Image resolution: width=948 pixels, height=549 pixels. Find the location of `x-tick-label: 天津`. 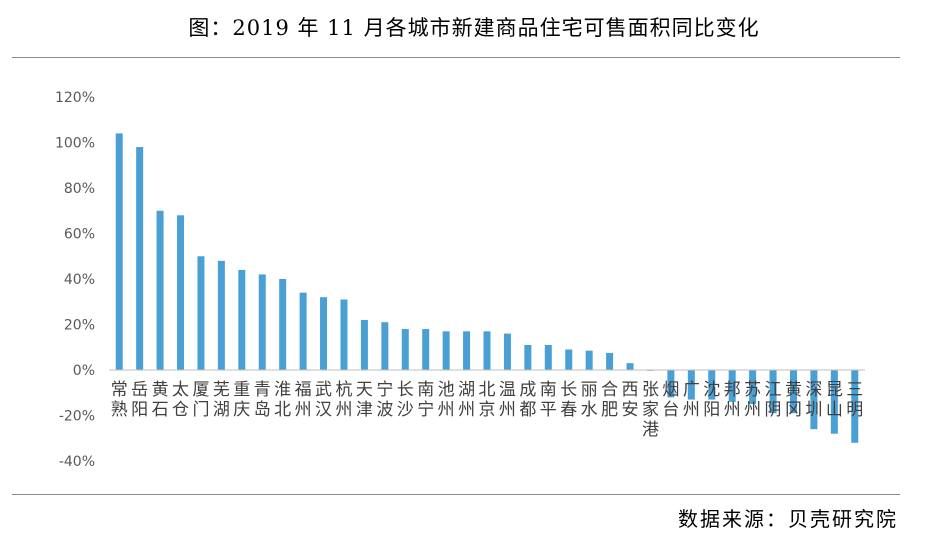

x-tick-label: 天津 is located at coordinates (364, 400).